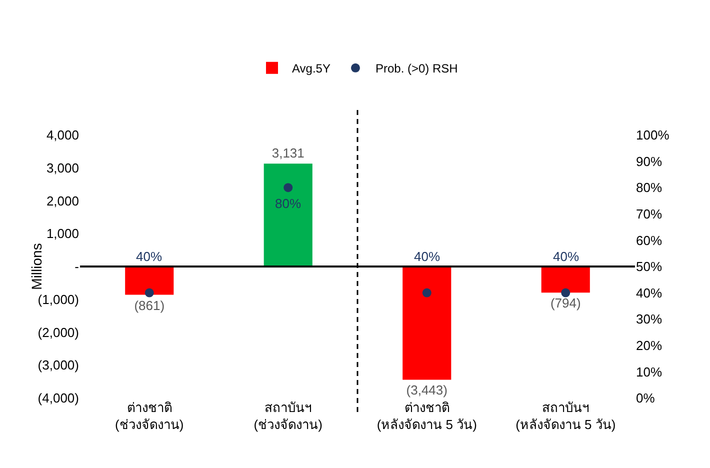 Image resolution: width=710 pixels, height=468 pixels. I want to click on y-tick-label: 2,000, so click(62, 200).